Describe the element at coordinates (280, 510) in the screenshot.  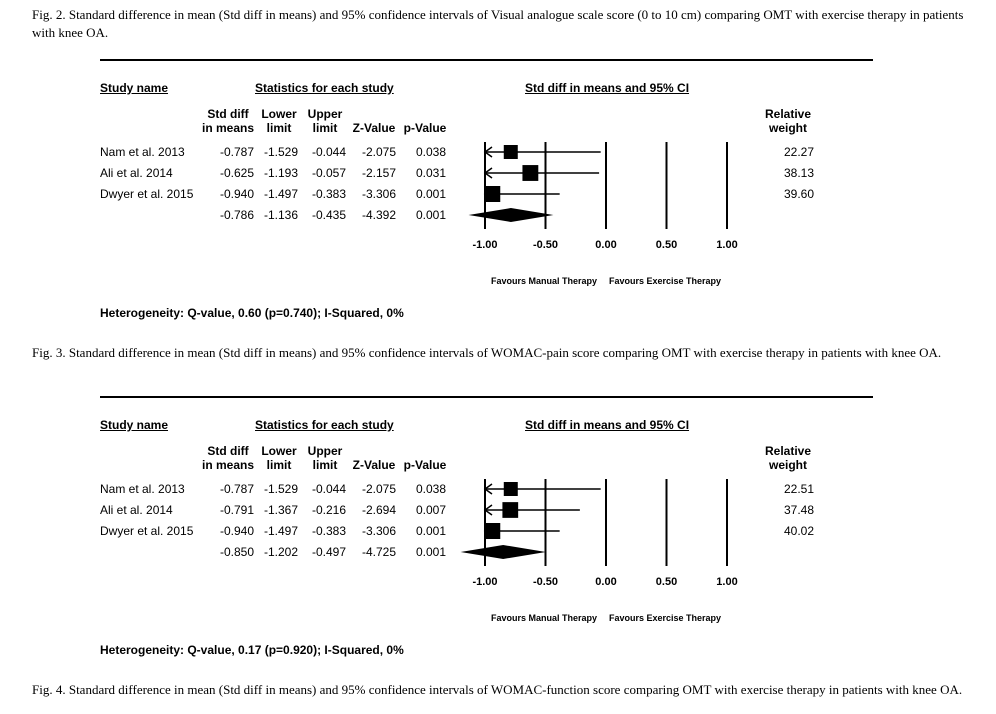
I see `study-lower: -1.367` at that location.